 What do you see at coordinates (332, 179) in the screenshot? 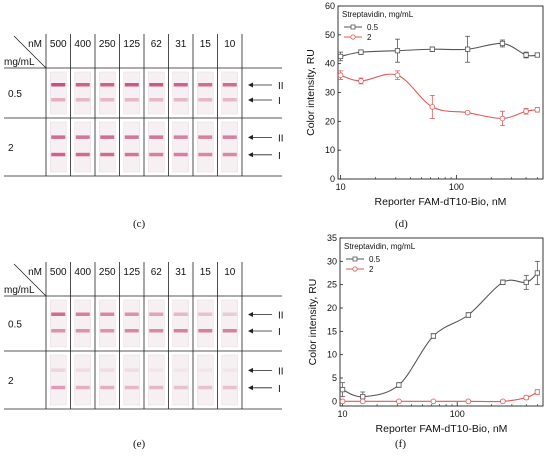
I see `y-tick-label: 0` at bounding box center [332, 179].